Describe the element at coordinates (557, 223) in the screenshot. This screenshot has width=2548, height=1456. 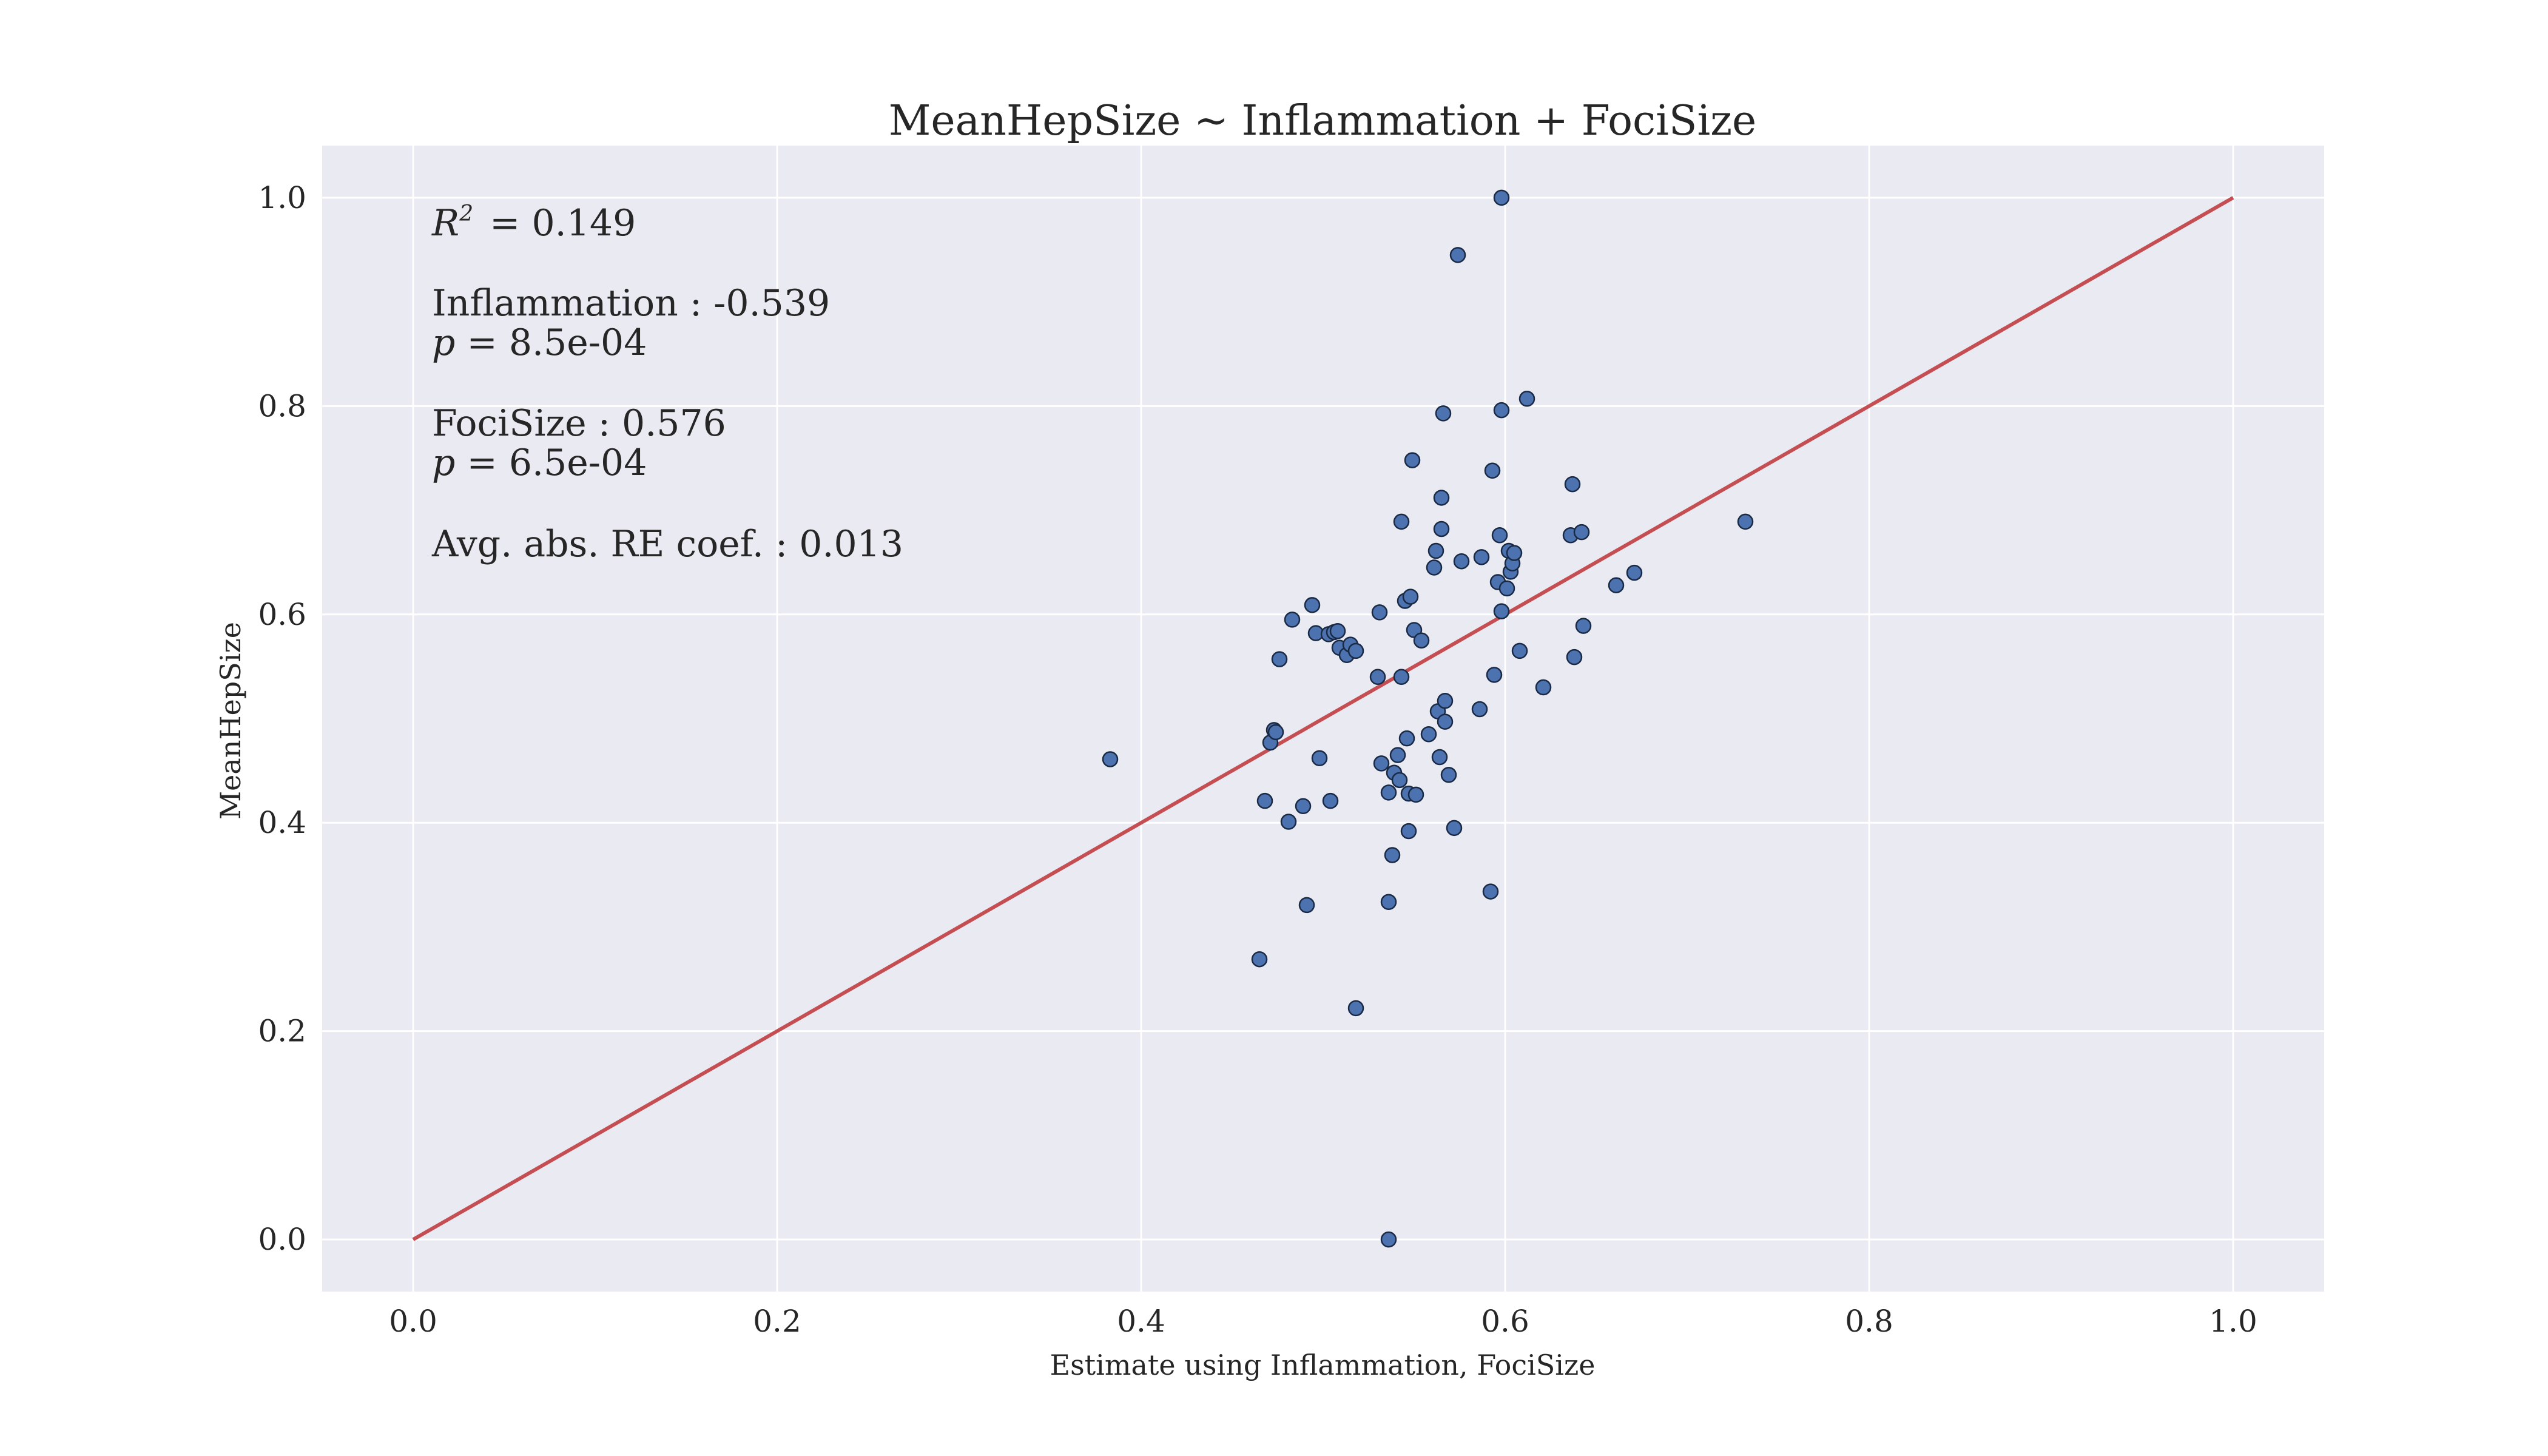
I see `r-squared-value: = 0.149` at that location.